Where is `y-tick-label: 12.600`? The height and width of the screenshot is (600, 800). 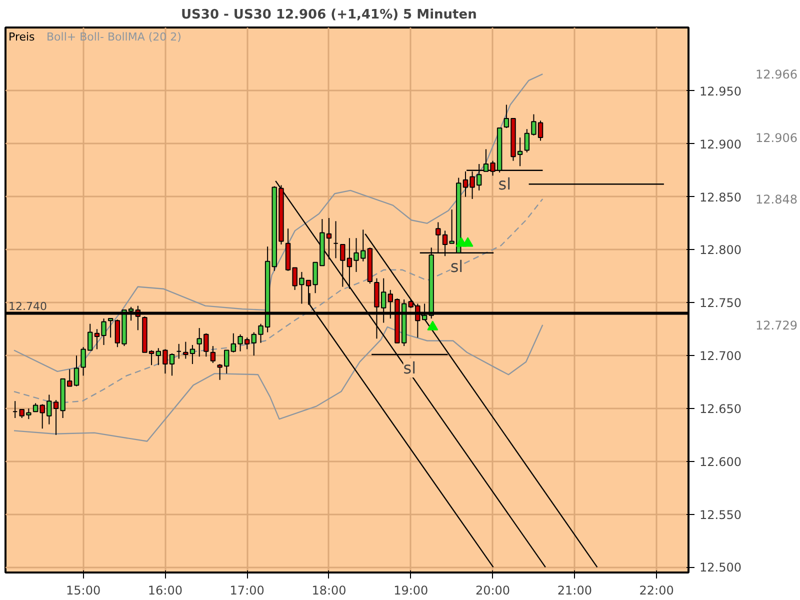
y-tick-label: 12.600 is located at coordinates (721, 461).